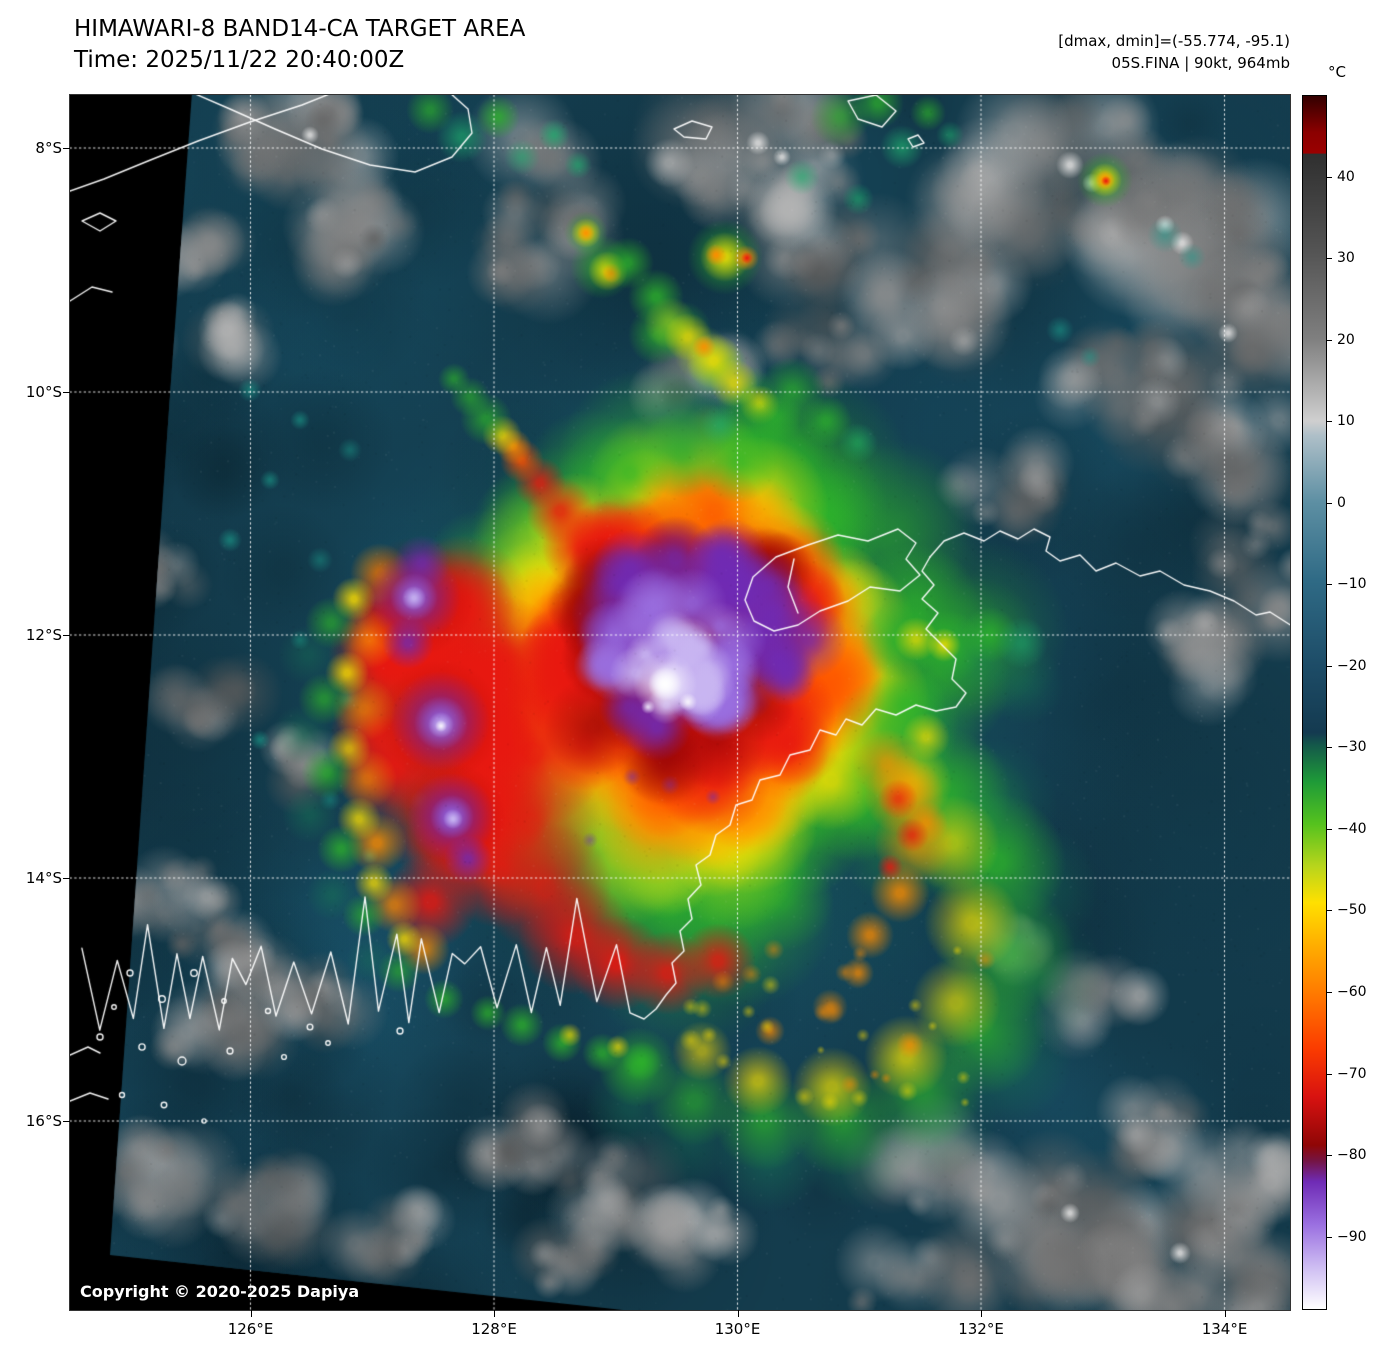  Describe the element at coordinates (1352, 828) in the screenshot. I see `colorbar-tick-label: −40` at that location.